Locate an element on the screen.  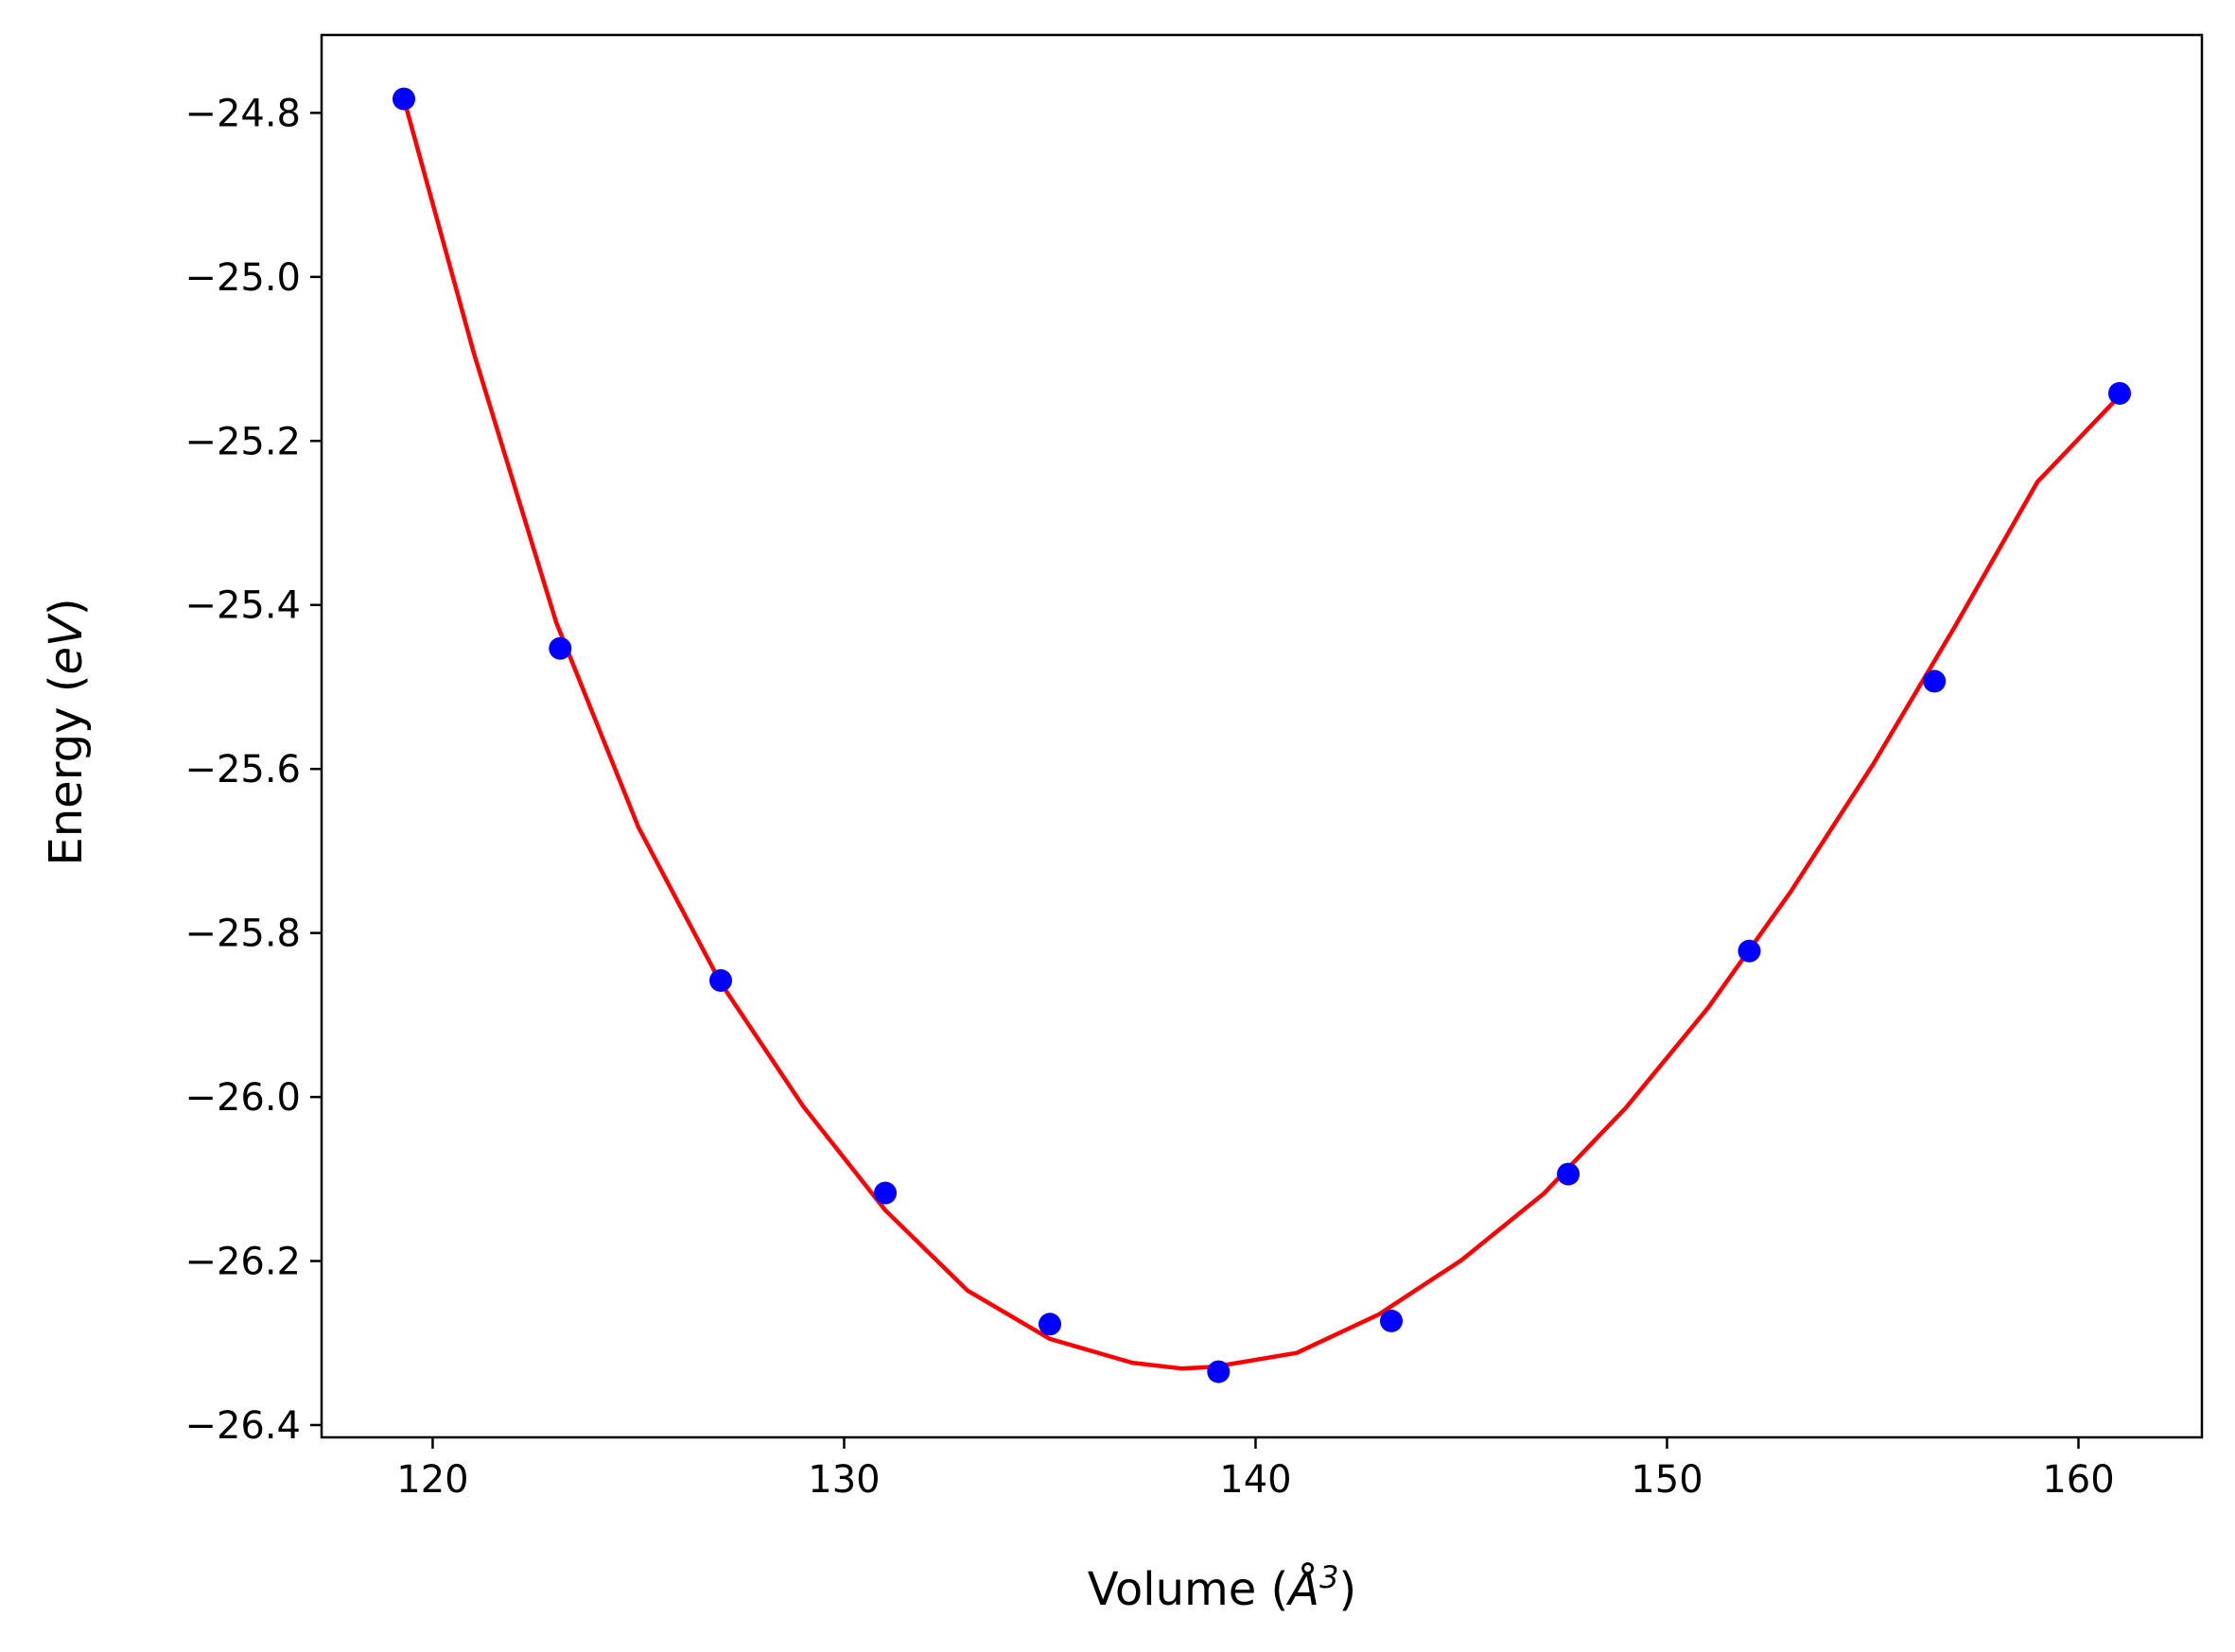
x-axis-label-prefix: Volume ( is located at coordinates (1188, 1589).